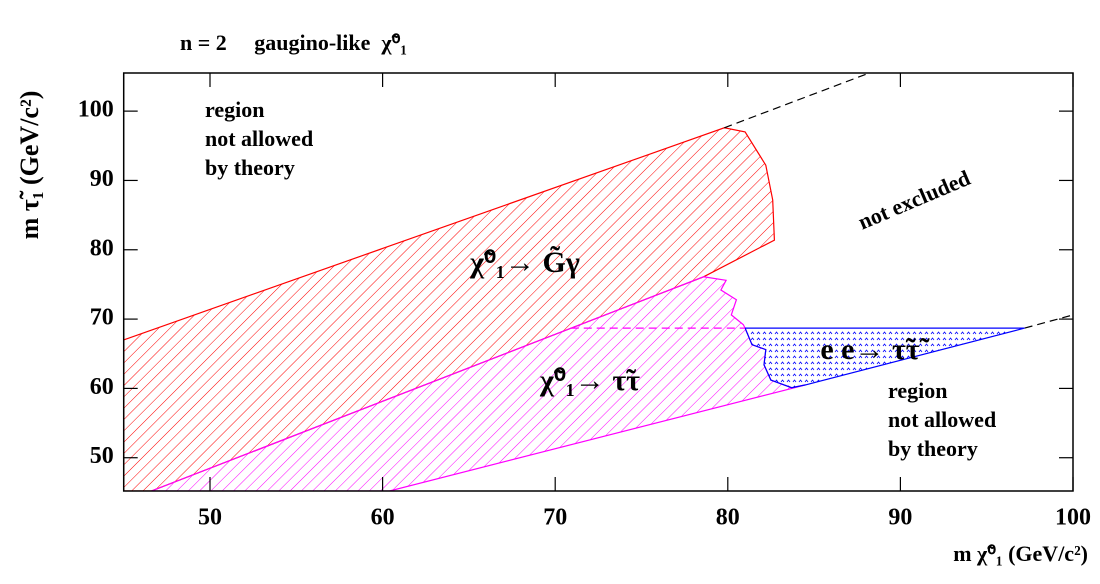 Image resolution: width=1100 pixels, height=584 pixels. Describe the element at coordinates (1073, 518) in the screenshot. I see `x-tick-label: 100` at that location.